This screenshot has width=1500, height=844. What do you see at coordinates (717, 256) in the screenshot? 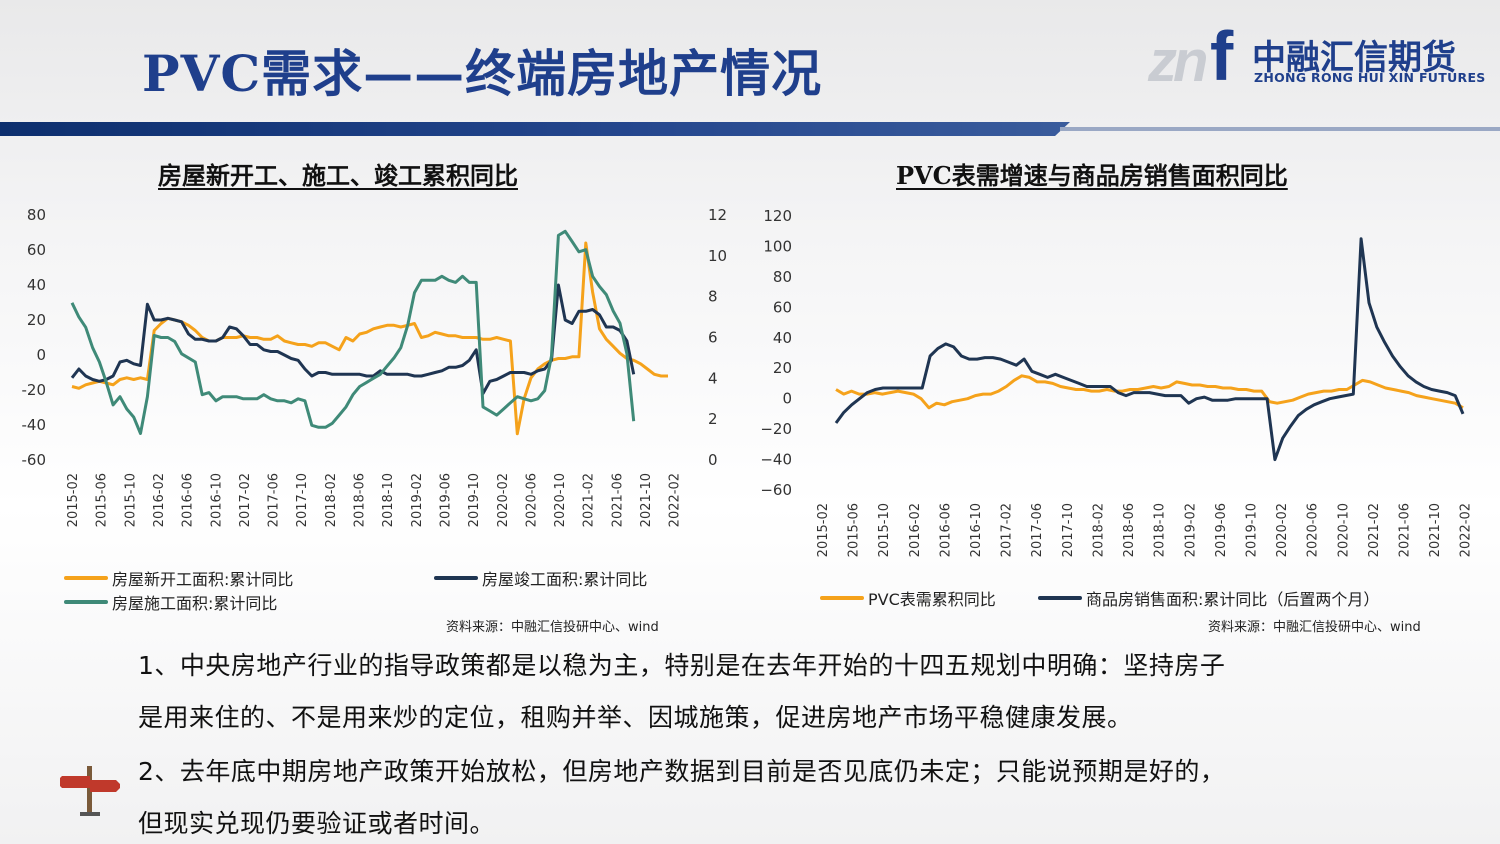
I see `chart1-y-right-tick-label: 10` at bounding box center [717, 256].